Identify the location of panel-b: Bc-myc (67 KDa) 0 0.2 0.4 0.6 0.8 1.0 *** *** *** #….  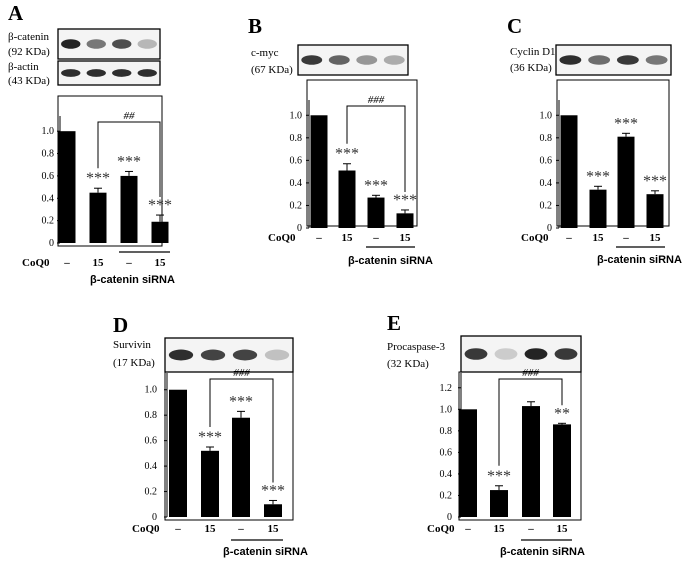
(340, 140).